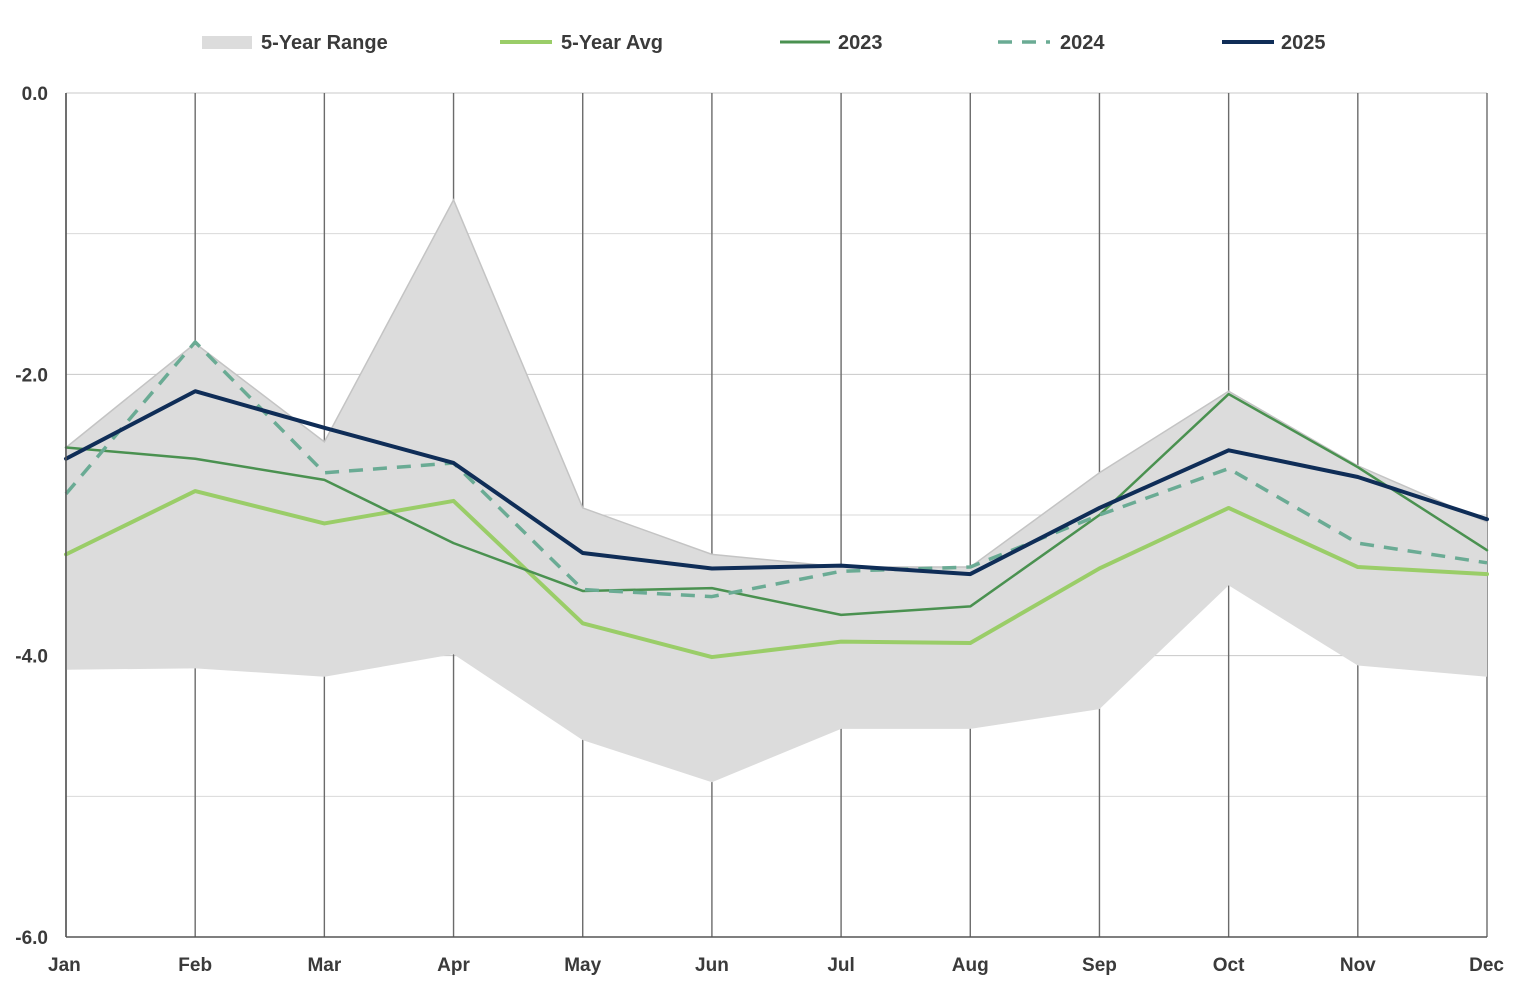 The height and width of the screenshot is (995, 1524). I want to click on y-tick-label: -2.0, so click(31, 375).